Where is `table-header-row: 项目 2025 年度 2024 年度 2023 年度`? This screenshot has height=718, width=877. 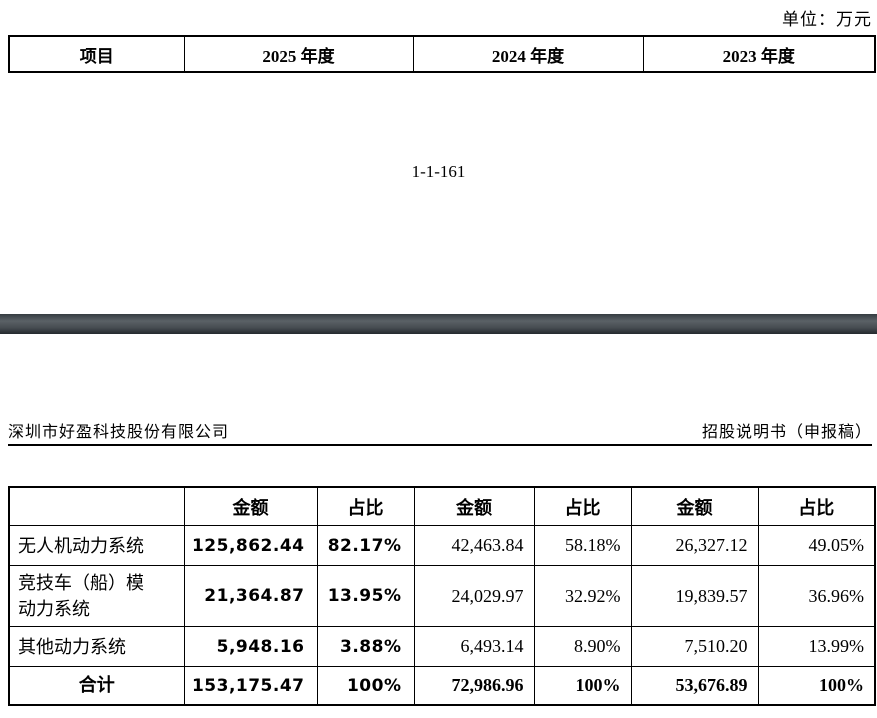
table-header-row: 项目 2025 年度 2024 年度 2023 年度 is located at coordinates (442, 54).